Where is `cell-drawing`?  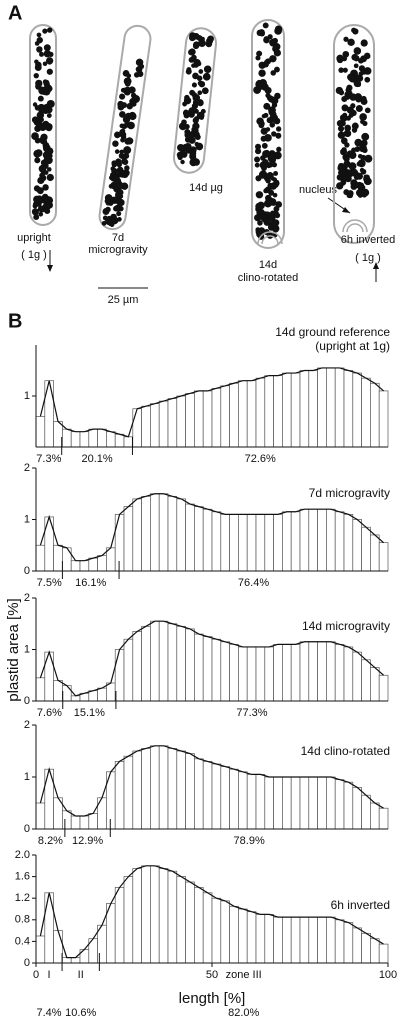 cell-drawing is located at coordinates (354, 134).